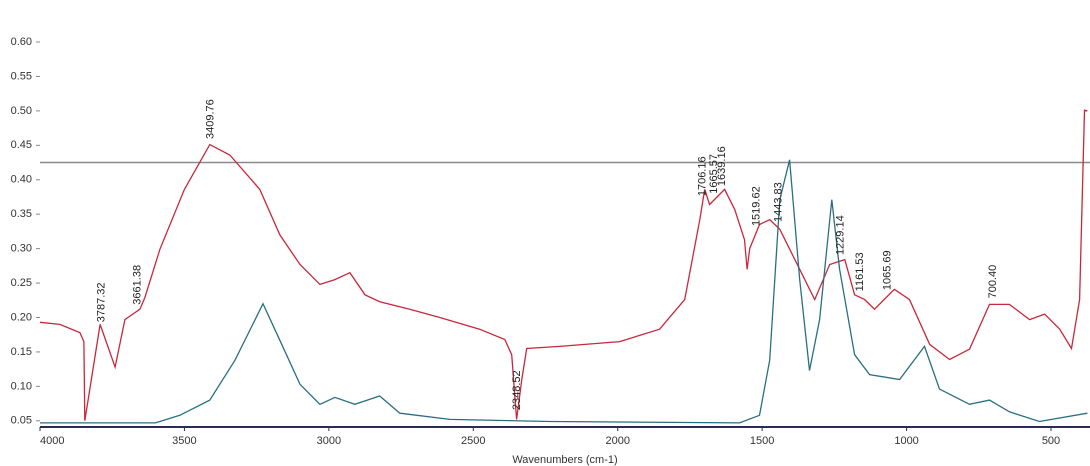 The width and height of the screenshot is (1090, 466). I want to click on y-tick-label: 0.55, so click(21, 76).